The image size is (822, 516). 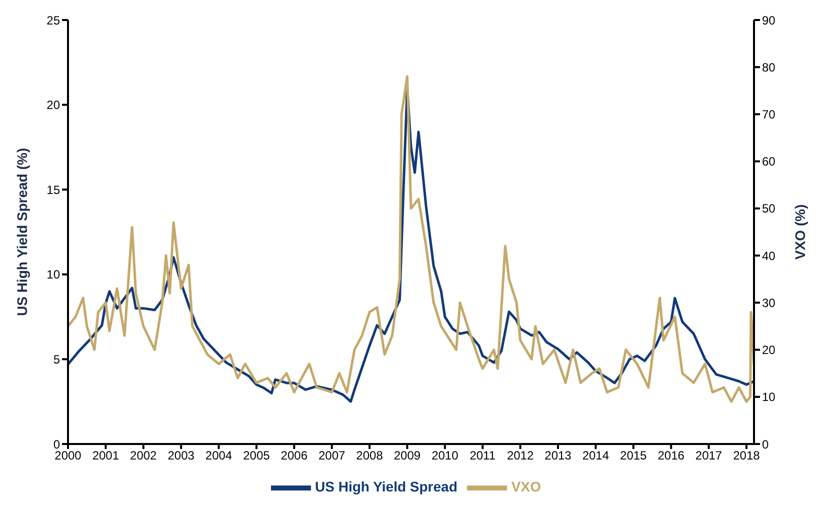 I want to click on x-tick-label: 2013, so click(x=558, y=455).